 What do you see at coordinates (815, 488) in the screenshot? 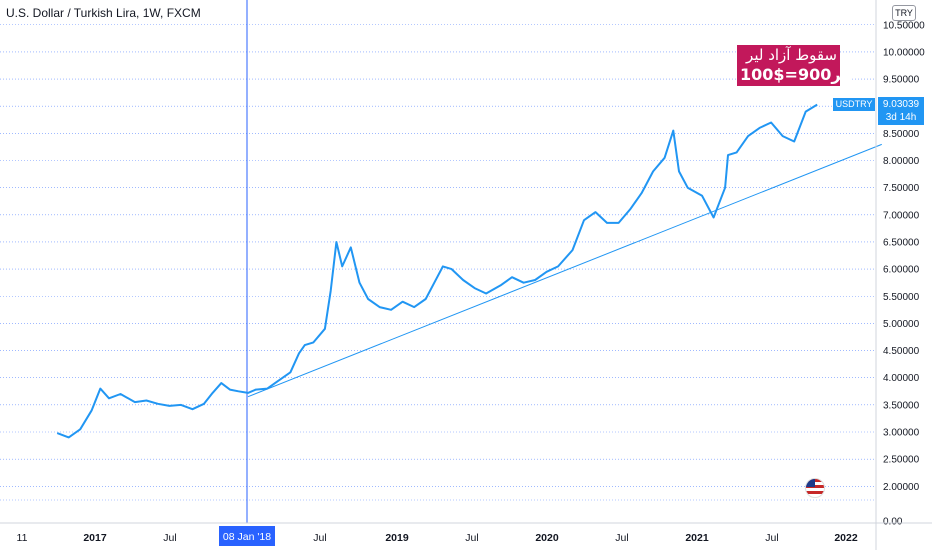
I see `us-flag-icon` at bounding box center [815, 488].